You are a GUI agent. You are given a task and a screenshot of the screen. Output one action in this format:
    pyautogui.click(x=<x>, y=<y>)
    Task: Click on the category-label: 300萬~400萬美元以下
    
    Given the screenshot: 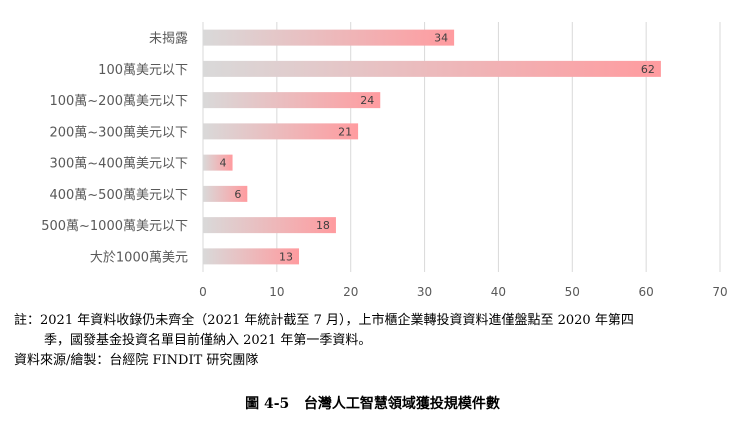 What is the action you would take?
    pyautogui.click(x=118, y=164)
    